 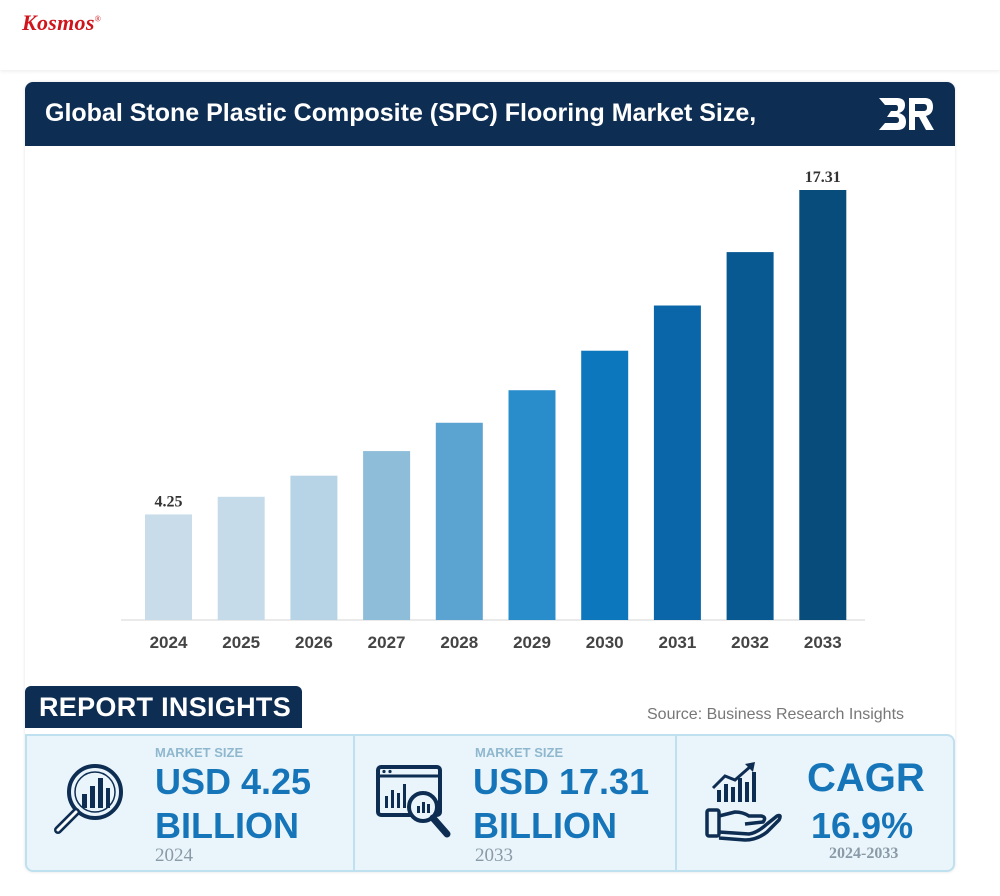 I want to click on x-tick-label: 2028, so click(x=459, y=642).